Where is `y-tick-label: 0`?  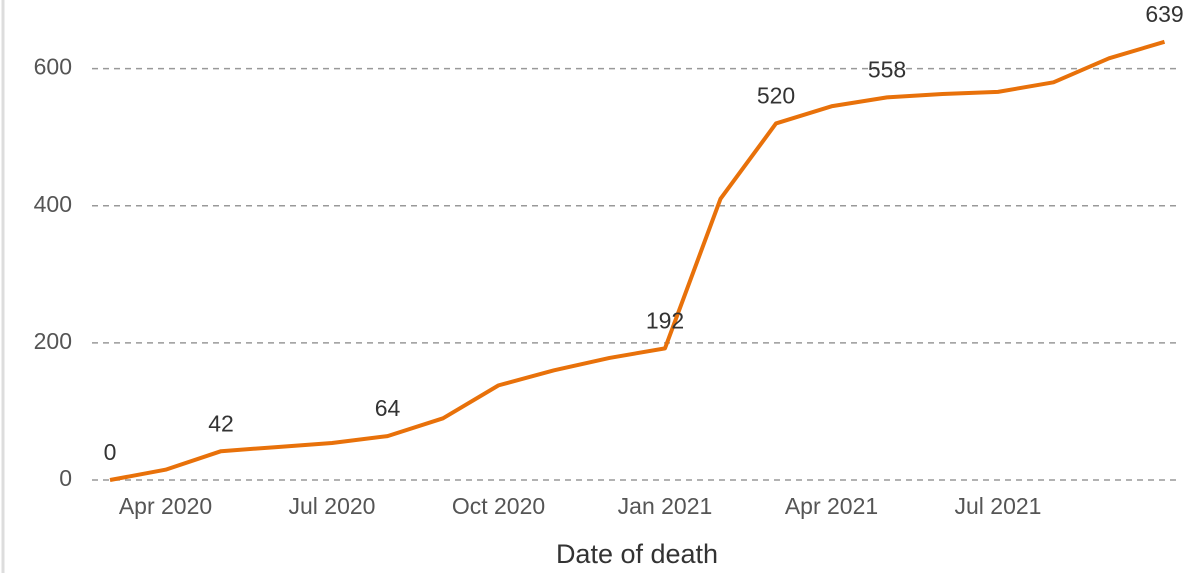
y-tick-label: 0 is located at coordinates (65, 478).